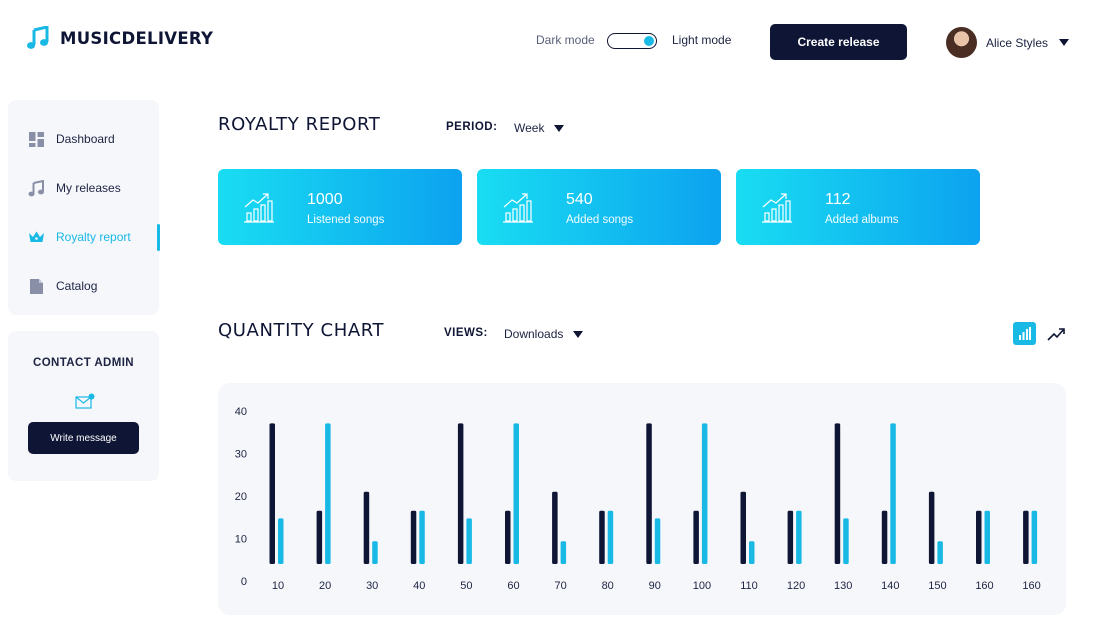 The image size is (1112, 643). Describe the element at coordinates (472, 127) in the screenshot. I see `period-label: PERIOD:` at that location.